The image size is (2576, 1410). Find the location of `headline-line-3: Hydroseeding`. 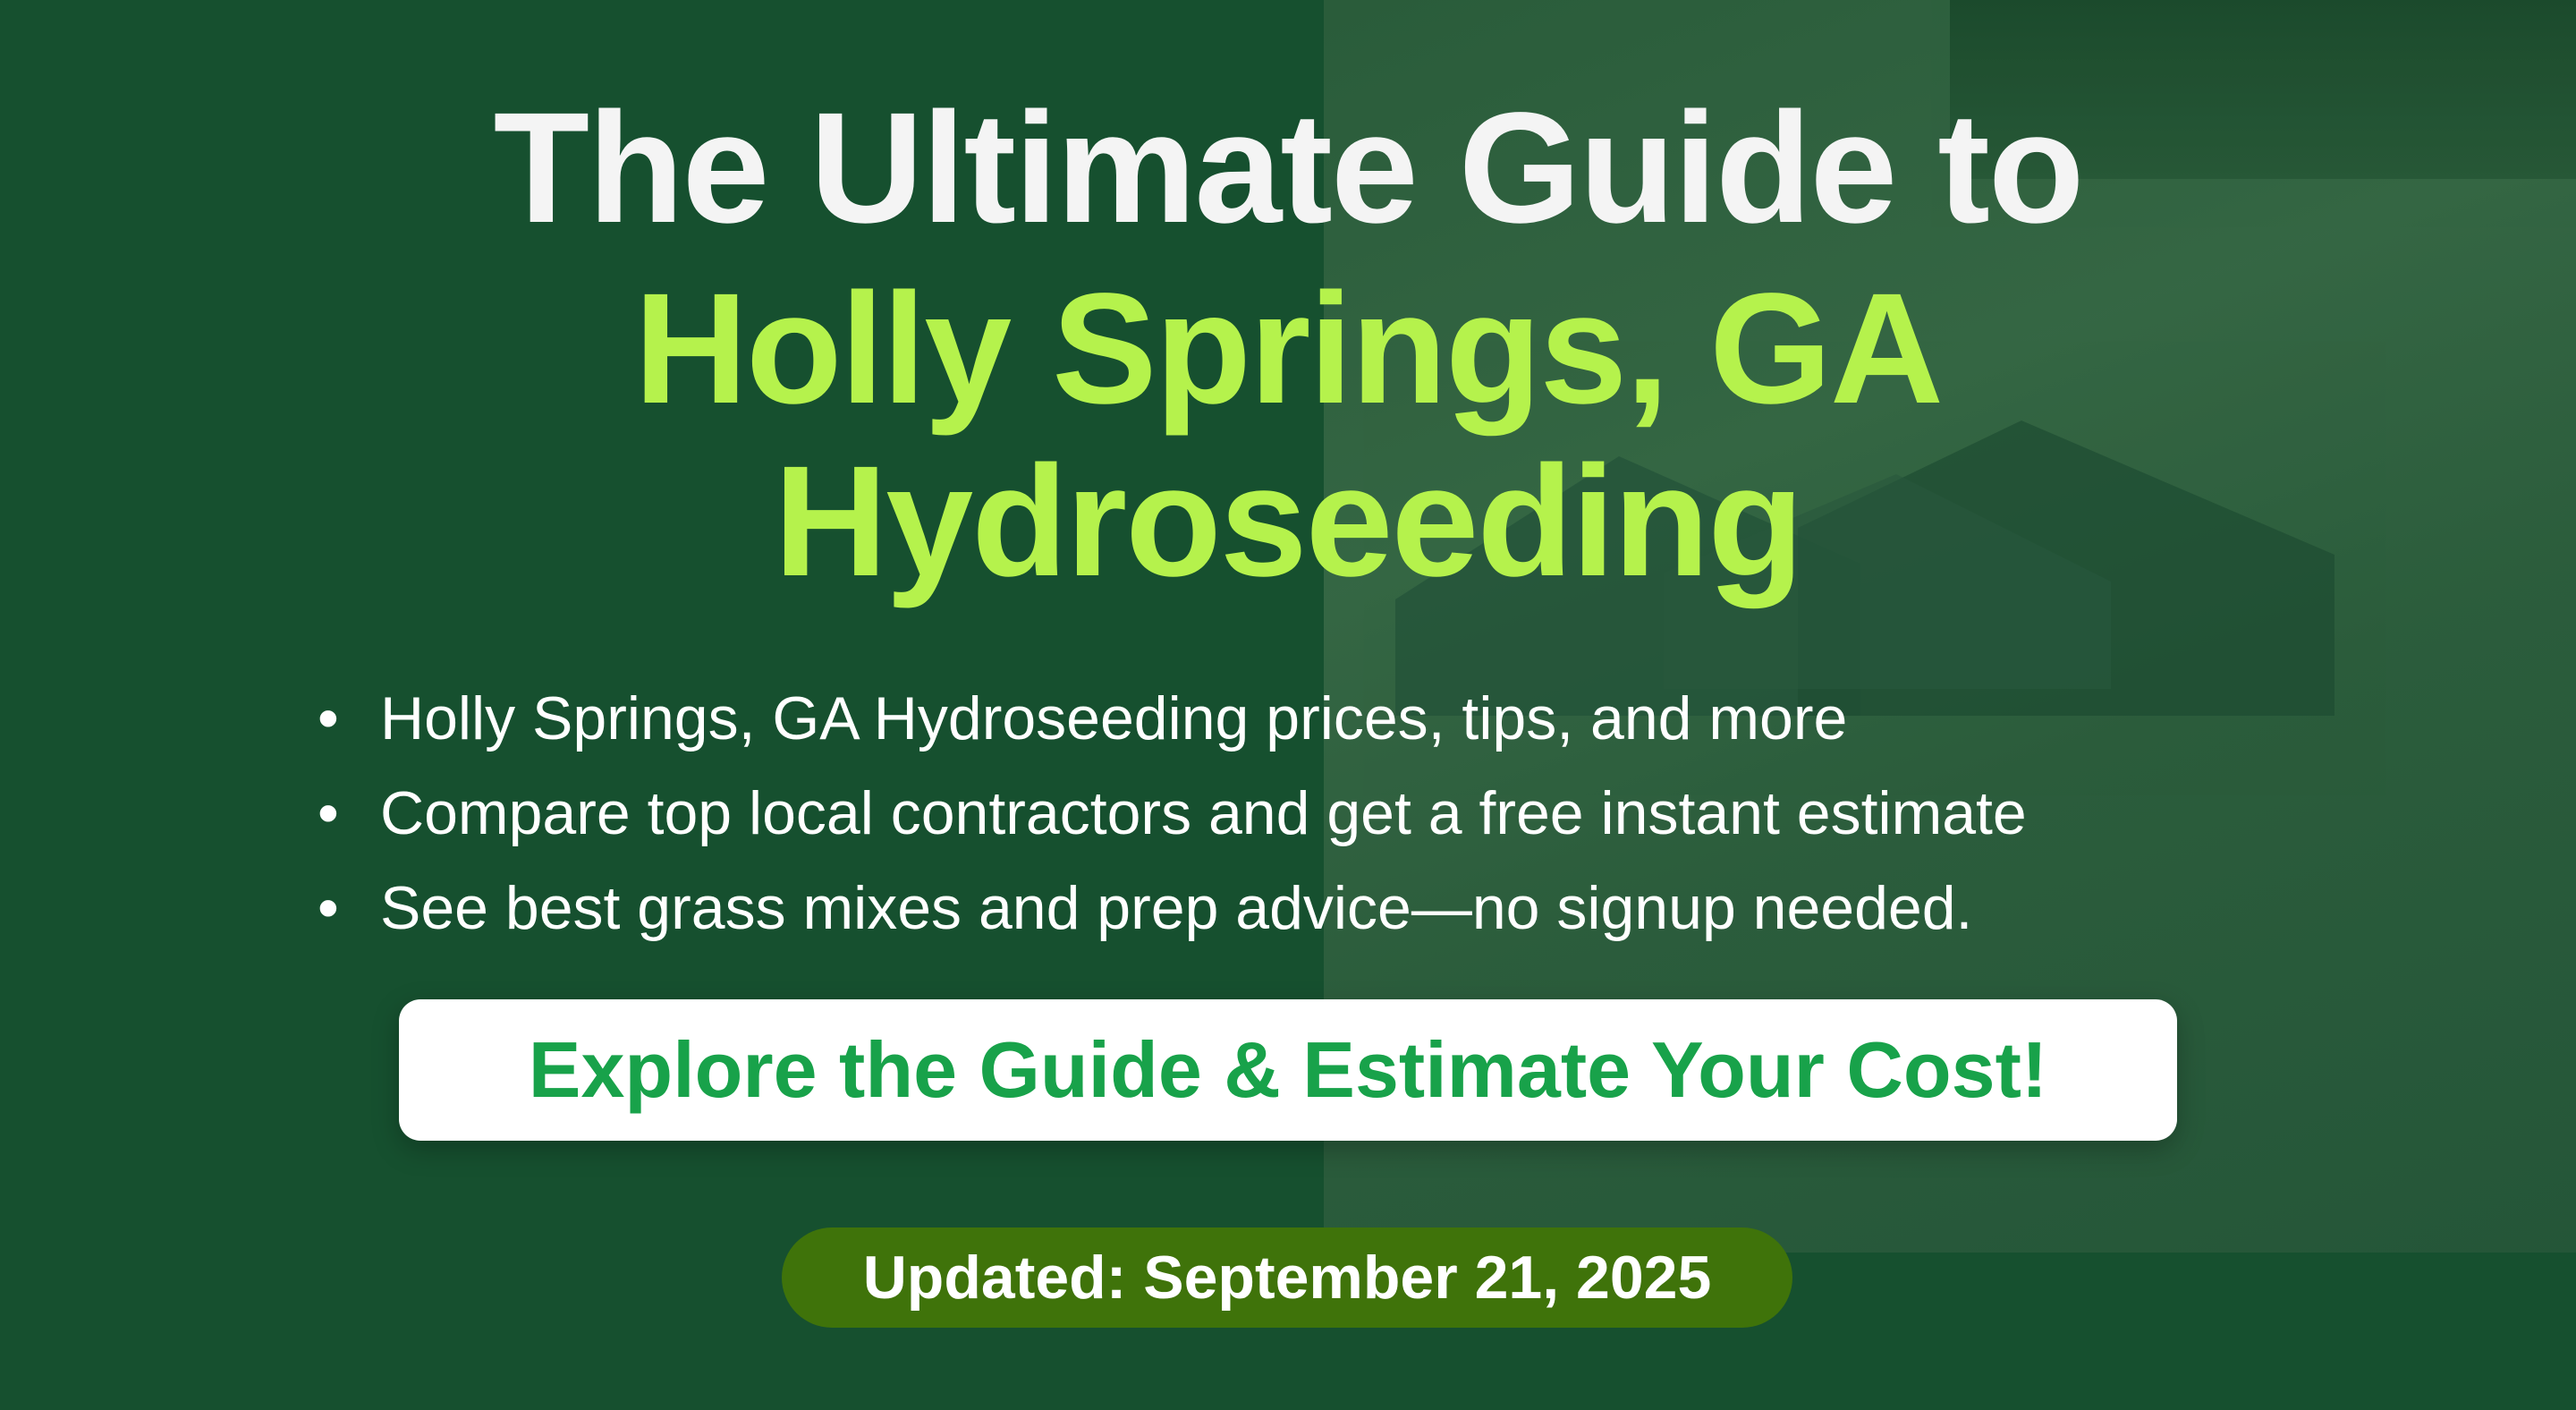

headline-line-3: Hydroseeding is located at coordinates (1289, 522).